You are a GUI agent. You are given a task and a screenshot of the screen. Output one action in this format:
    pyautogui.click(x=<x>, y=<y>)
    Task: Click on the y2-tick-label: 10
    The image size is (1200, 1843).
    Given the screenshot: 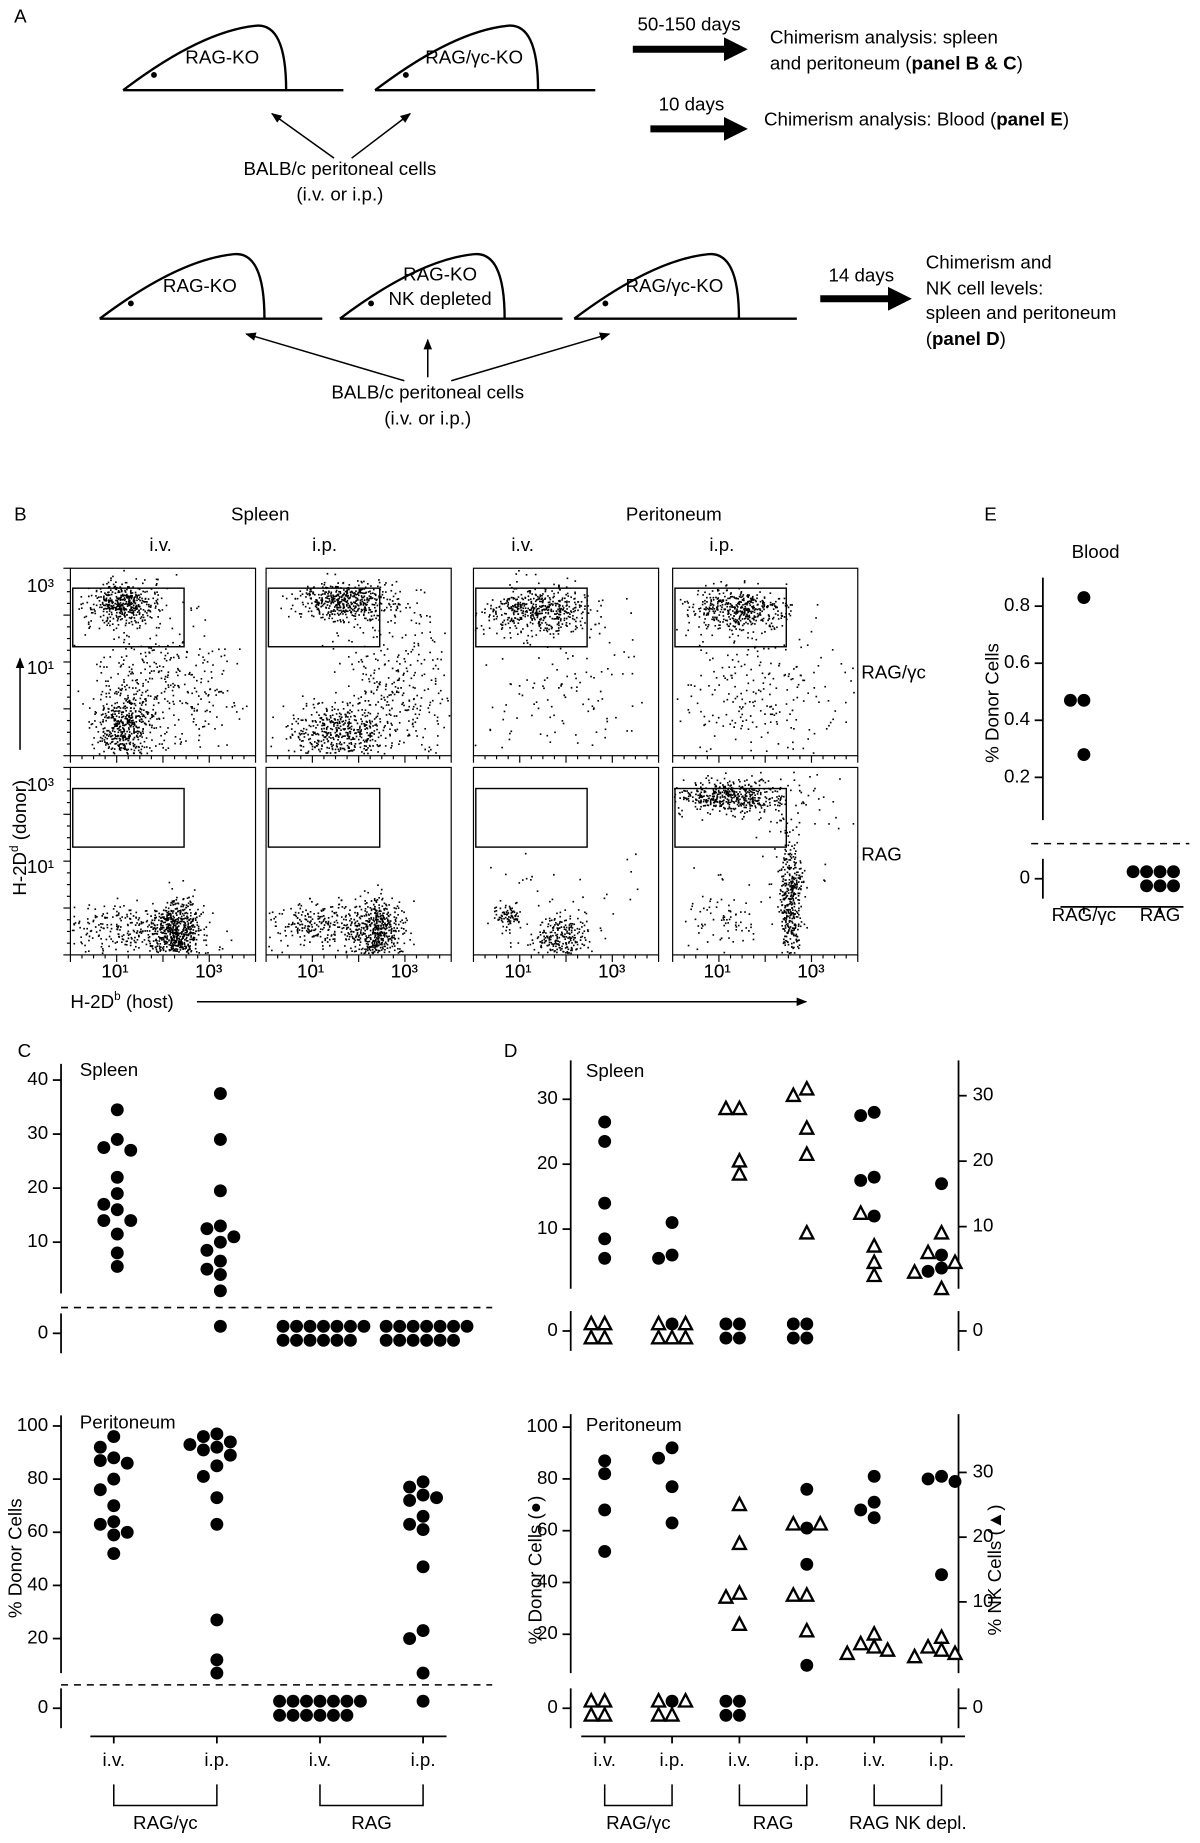 What is the action you would take?
    pyautogui.click(x=983, y=1225)
    